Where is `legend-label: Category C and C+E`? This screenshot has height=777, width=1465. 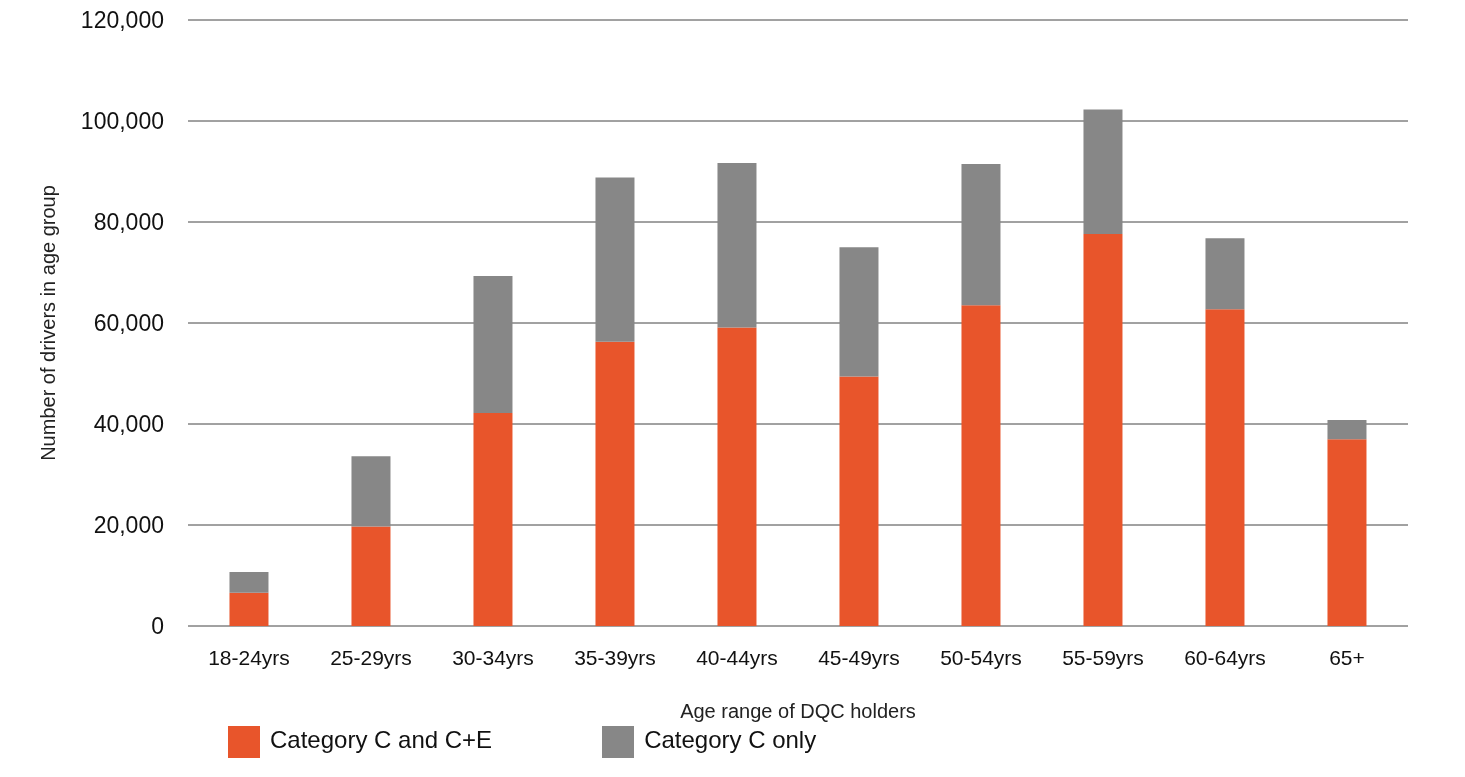
legend-label: Category C and C+E is located at coordinates (381, 740).